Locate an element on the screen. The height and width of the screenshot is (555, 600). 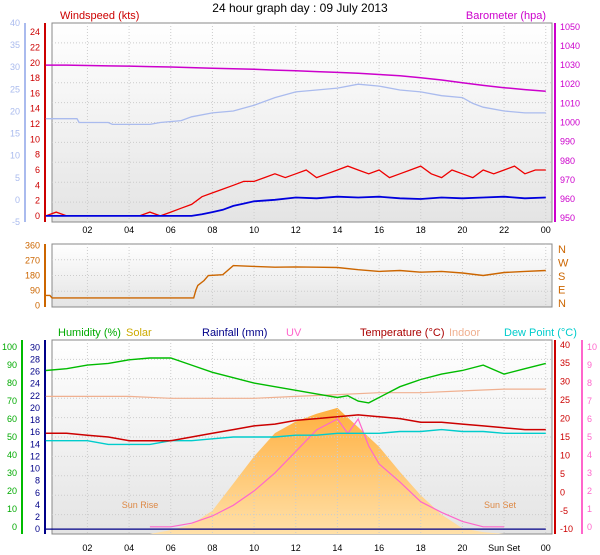
barometer-line is located at coordinates (295, 78).